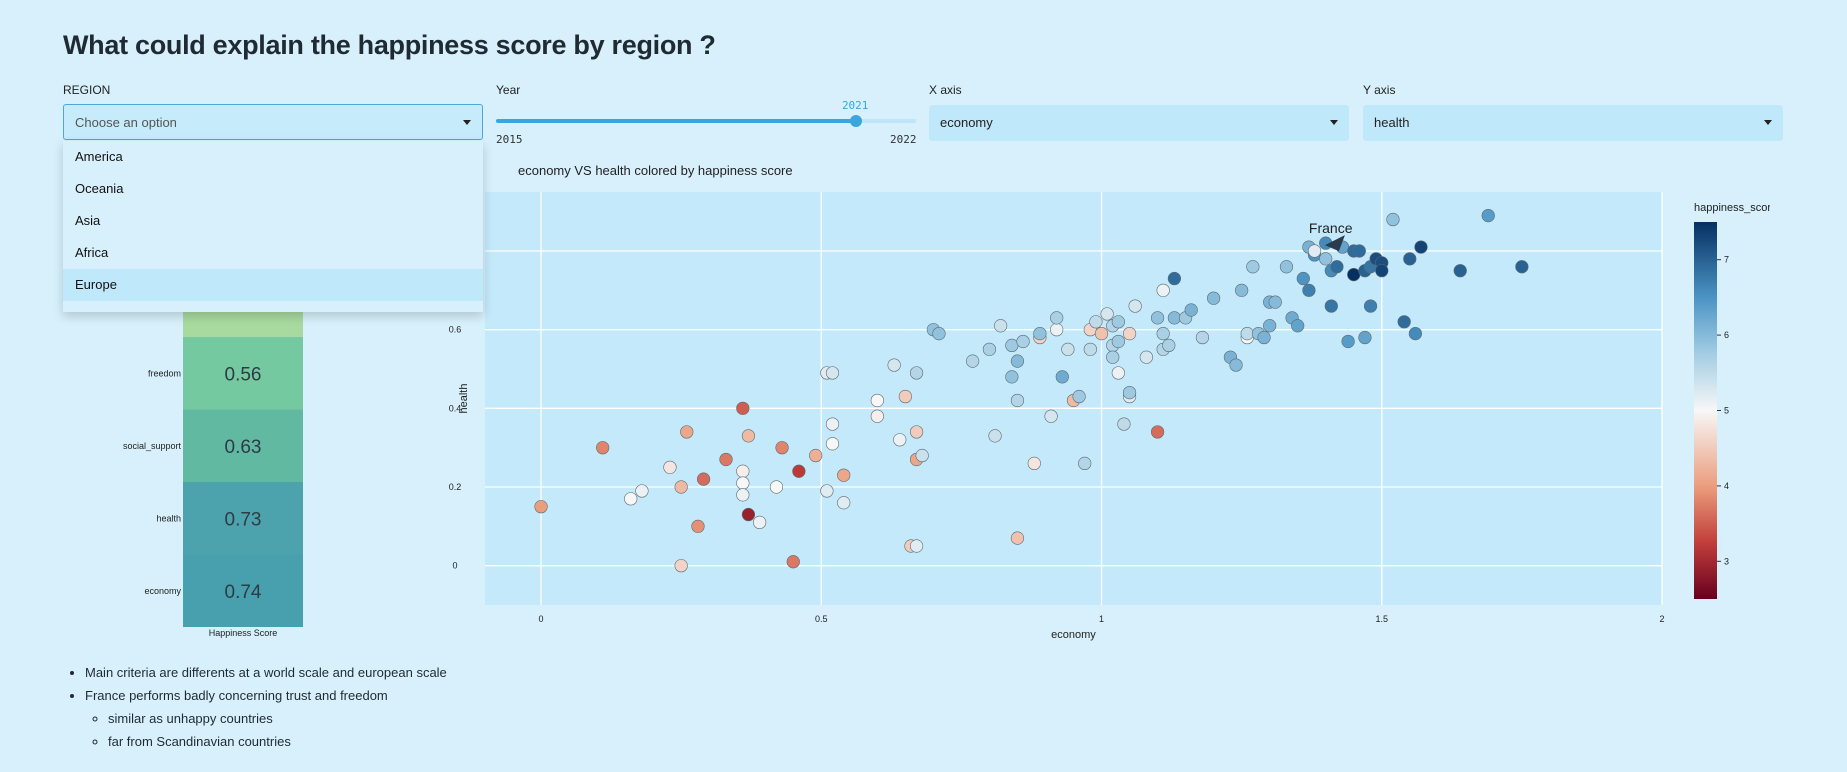  I want to click on region-option-africa: Africa, so click(92, 252).